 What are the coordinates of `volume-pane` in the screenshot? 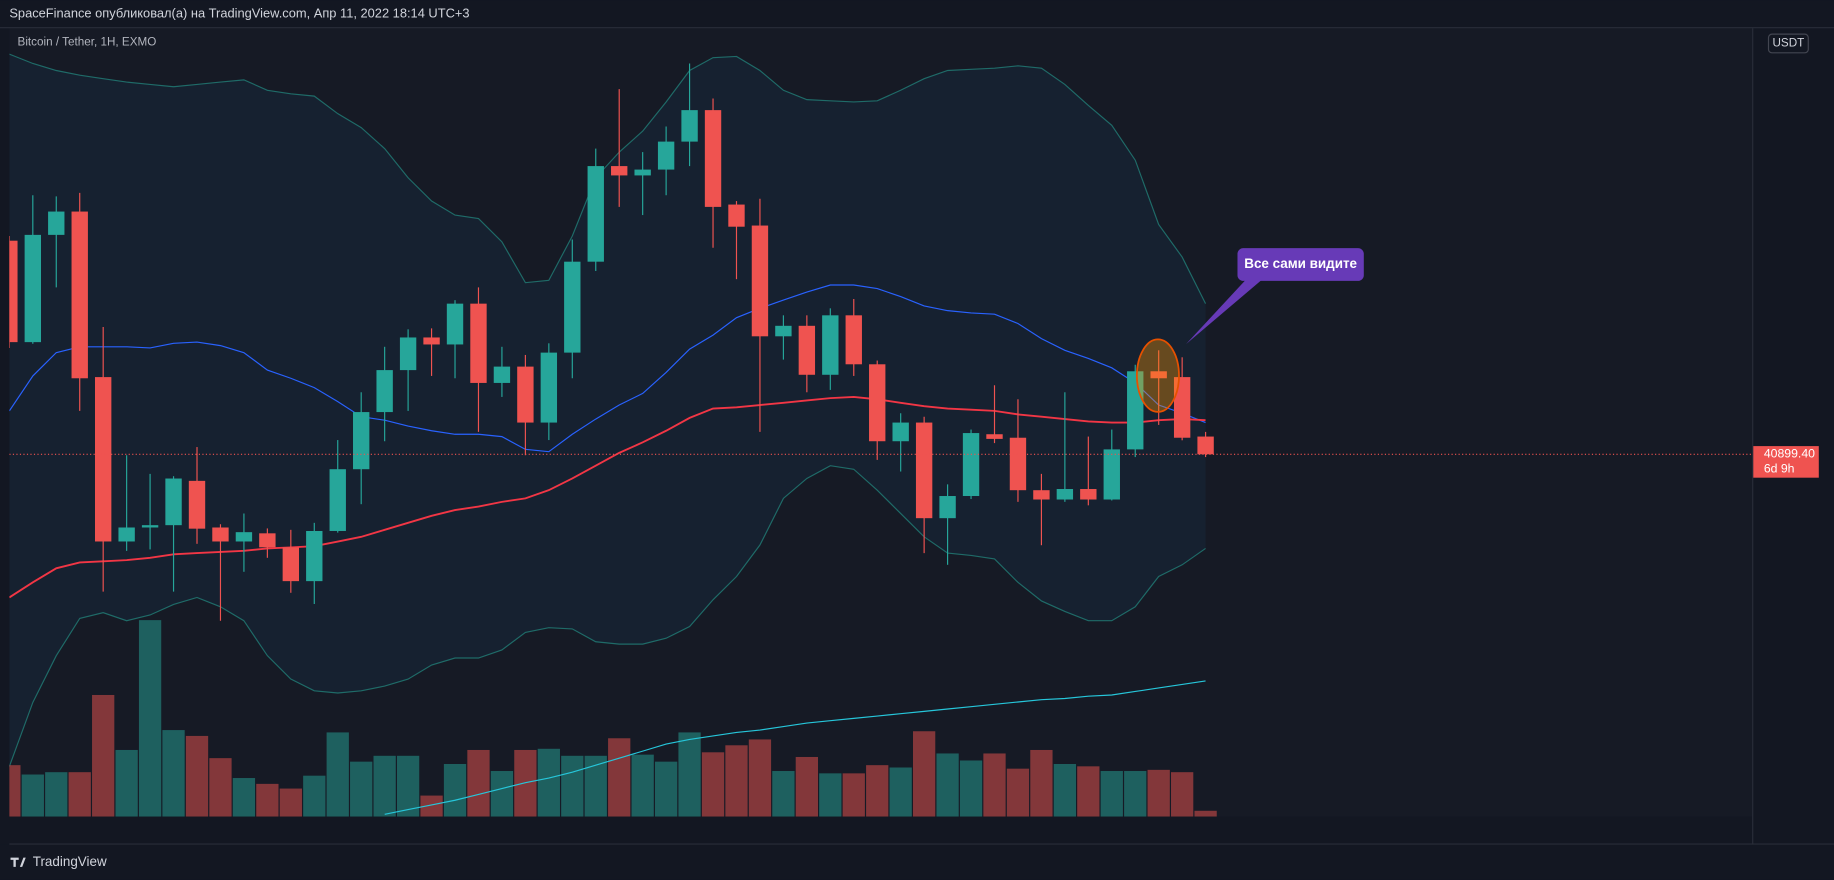 It's located at (613, 718).